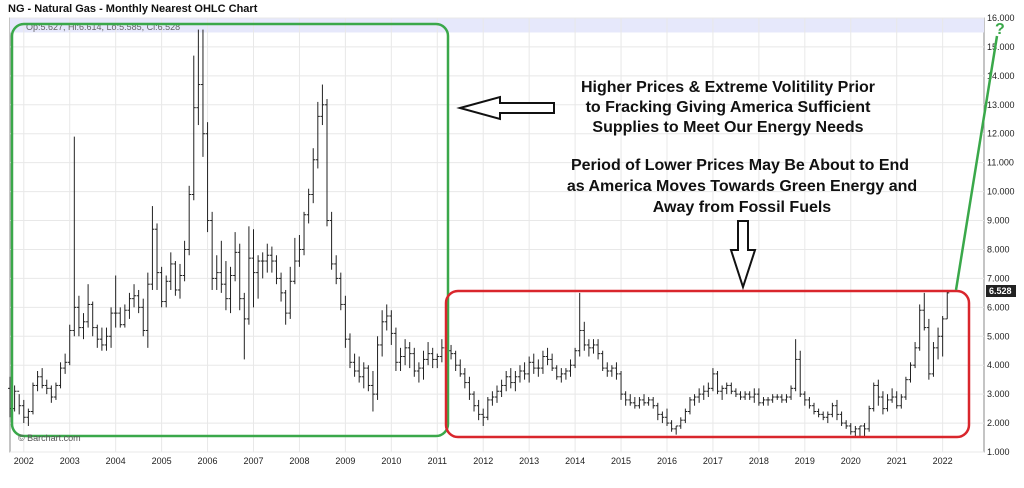  Describe the element at coordinates (621, 461) in the screenshot. I see `x-tick-label: 2015` at that location.